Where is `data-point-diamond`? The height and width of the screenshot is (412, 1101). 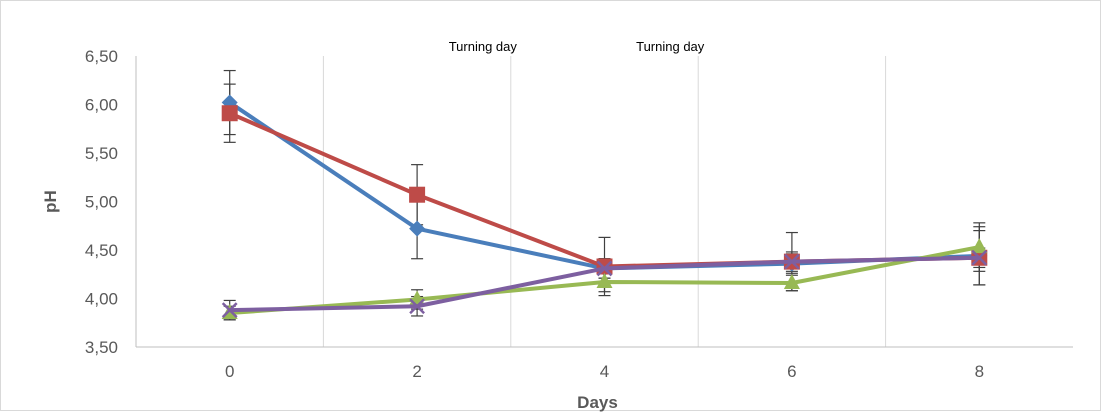
data-point-diamond is located at coordinates (417, 228).